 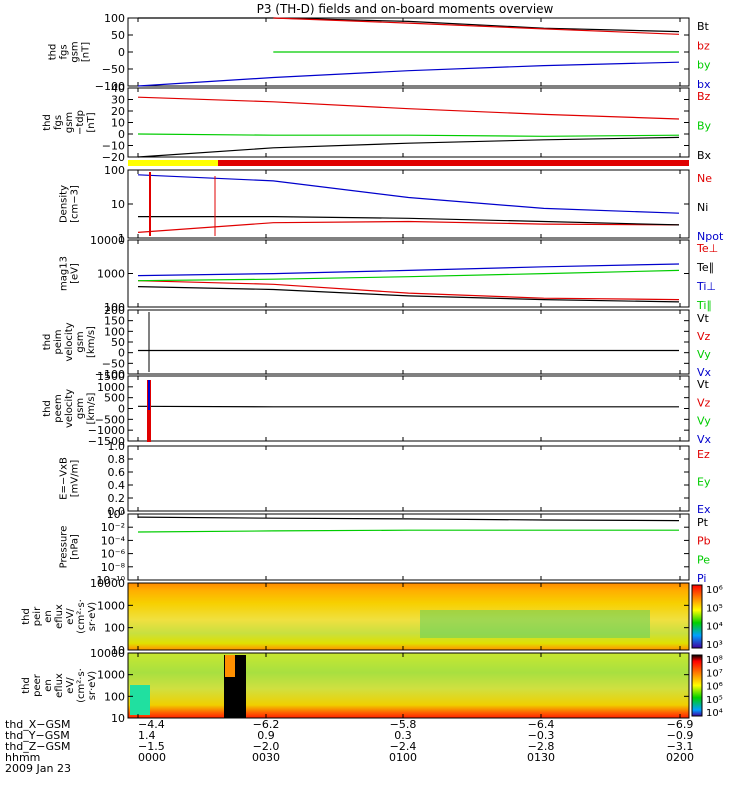 What do you see at coordinates (117, 459) in the screenshot?
I see `y-tick-label: 0.8` at bounding box center [117, 459].